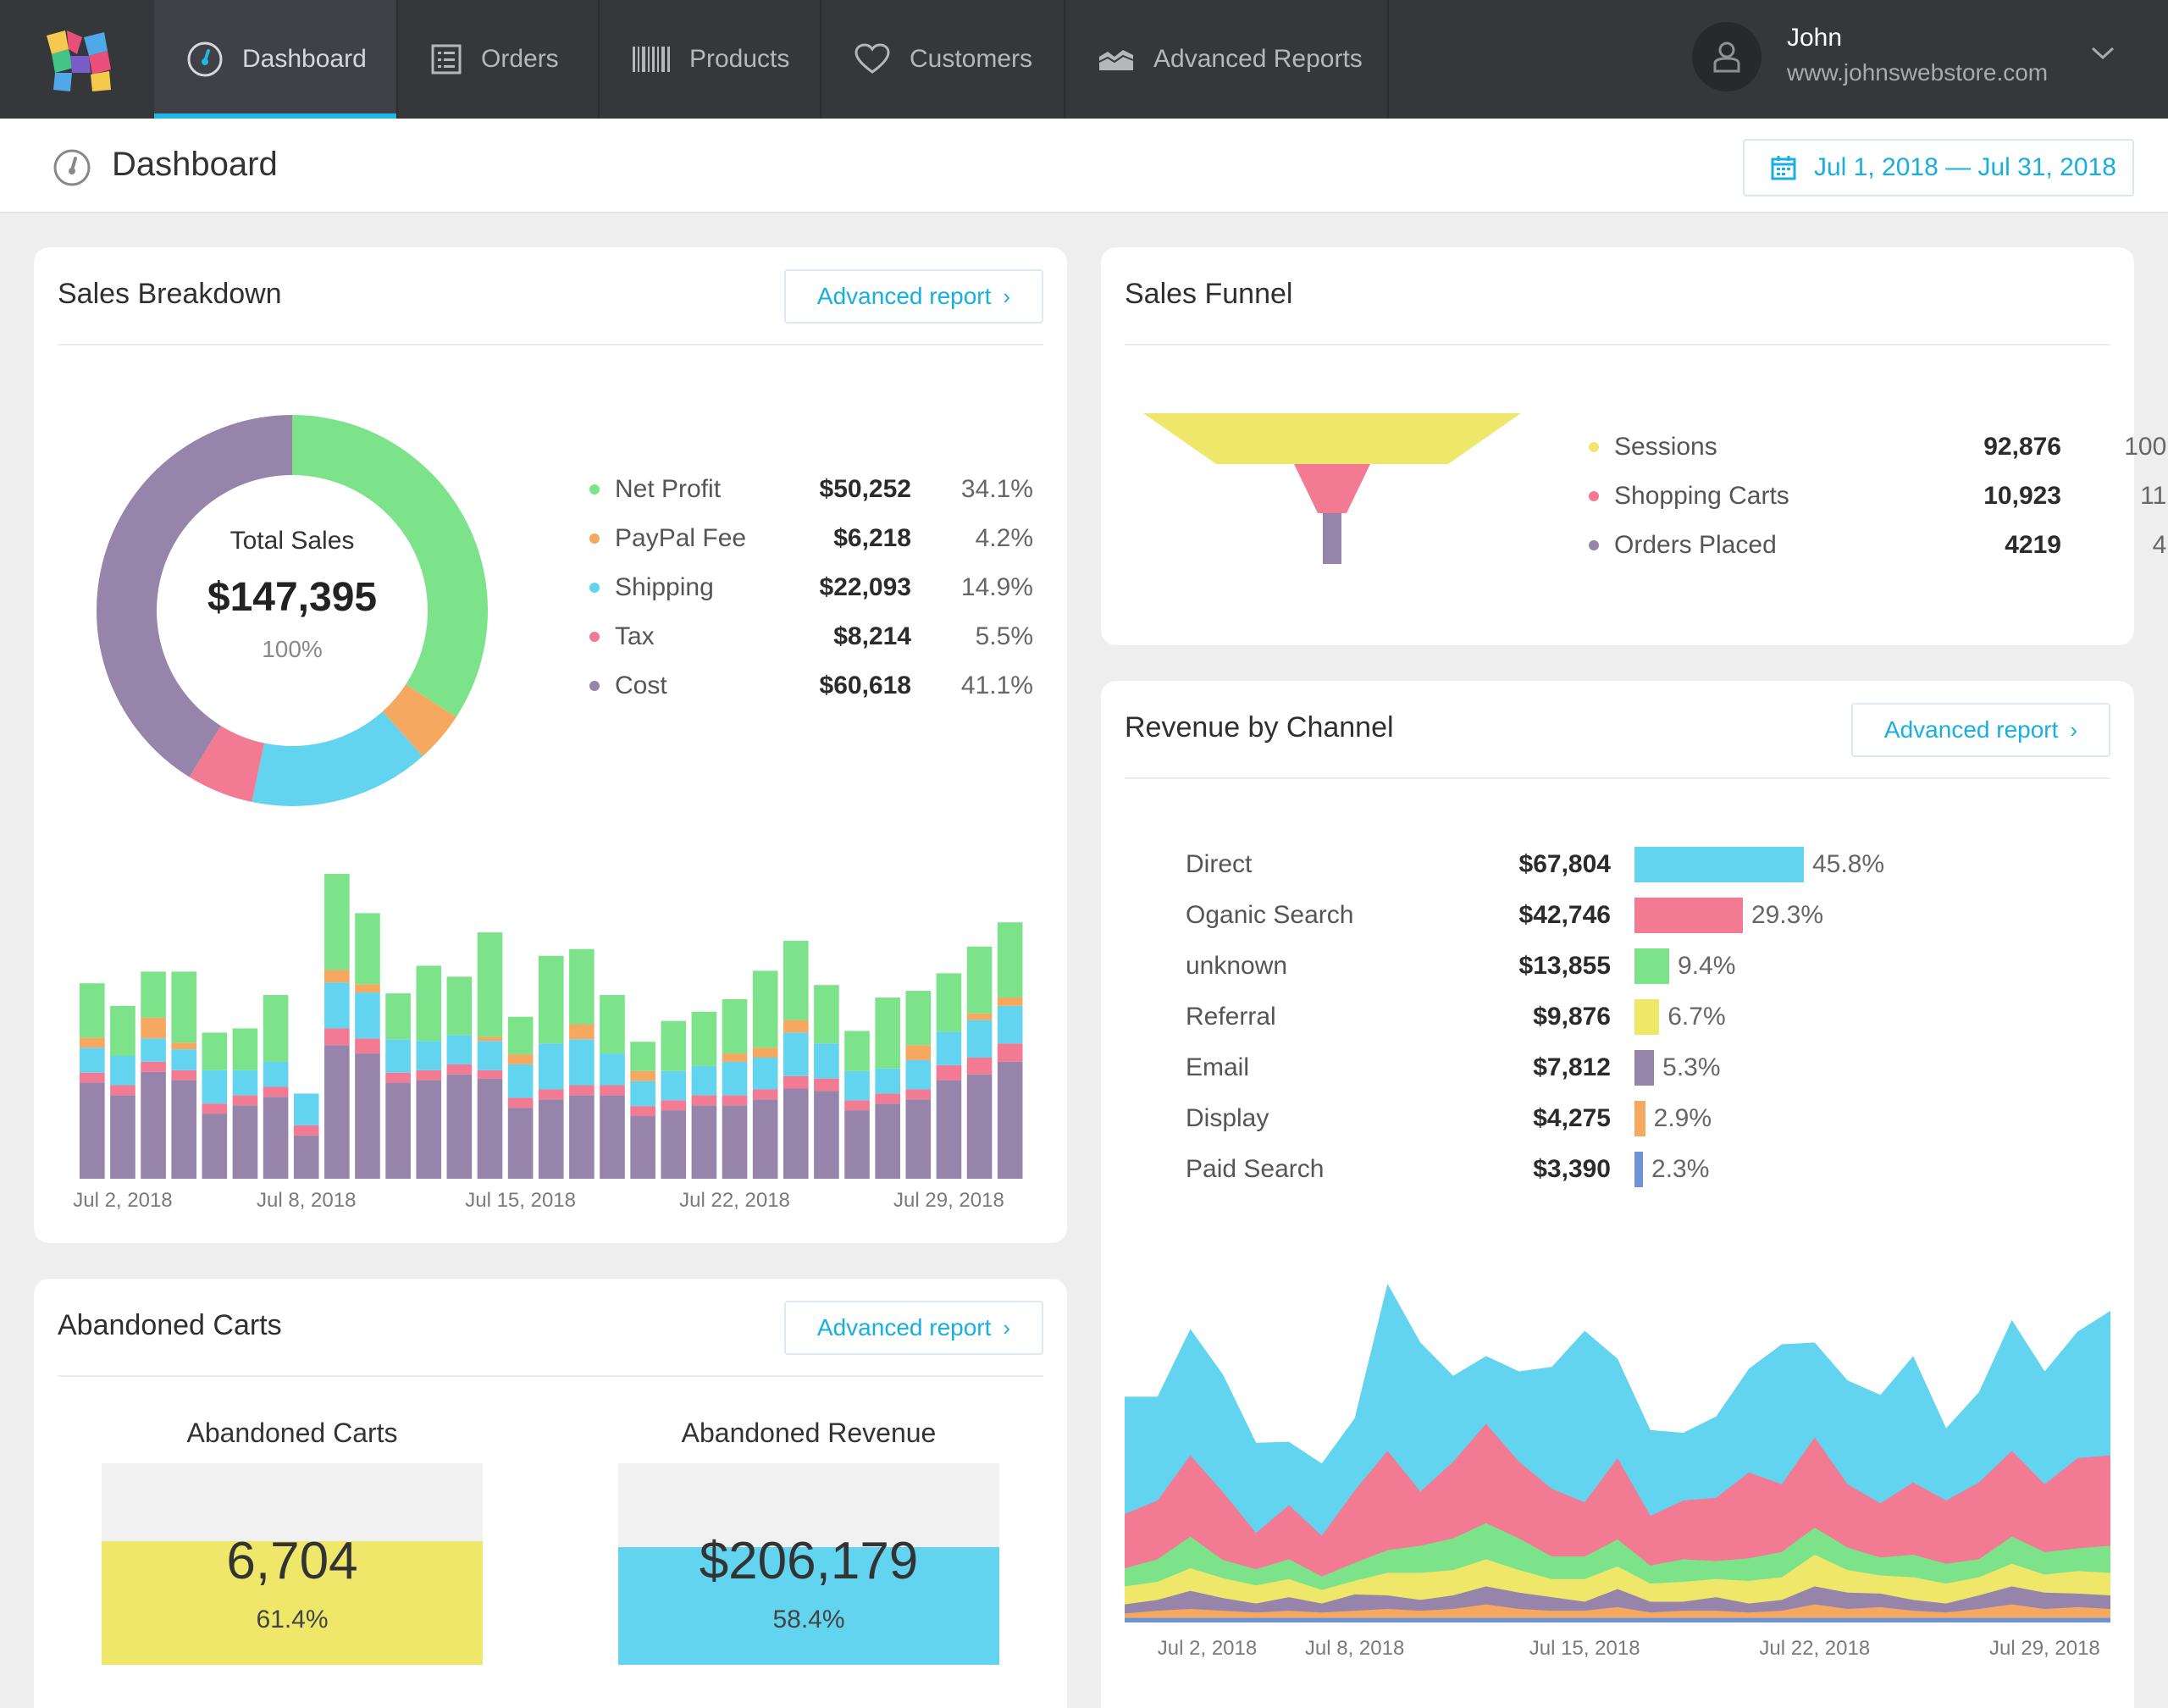  Describe the element at coordinates (655, 490) in the screenshot. I see `legend-item: Net Profit` at that location.